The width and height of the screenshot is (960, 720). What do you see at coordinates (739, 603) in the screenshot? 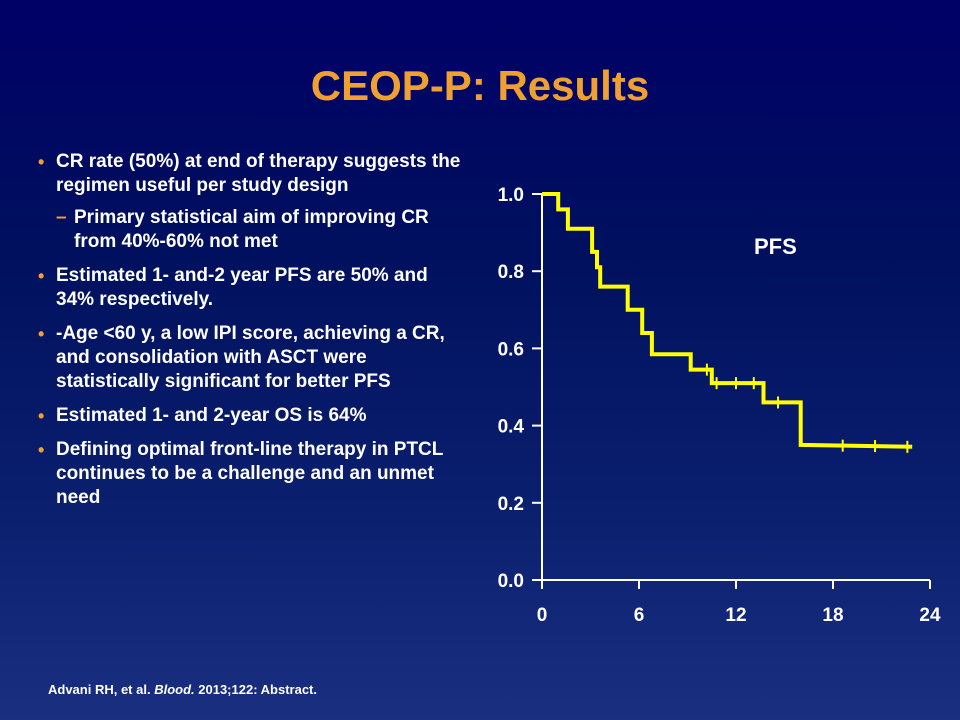
I see `x-axis-ticks: 0 6 12 18 24` at bounding box center [739, 603].